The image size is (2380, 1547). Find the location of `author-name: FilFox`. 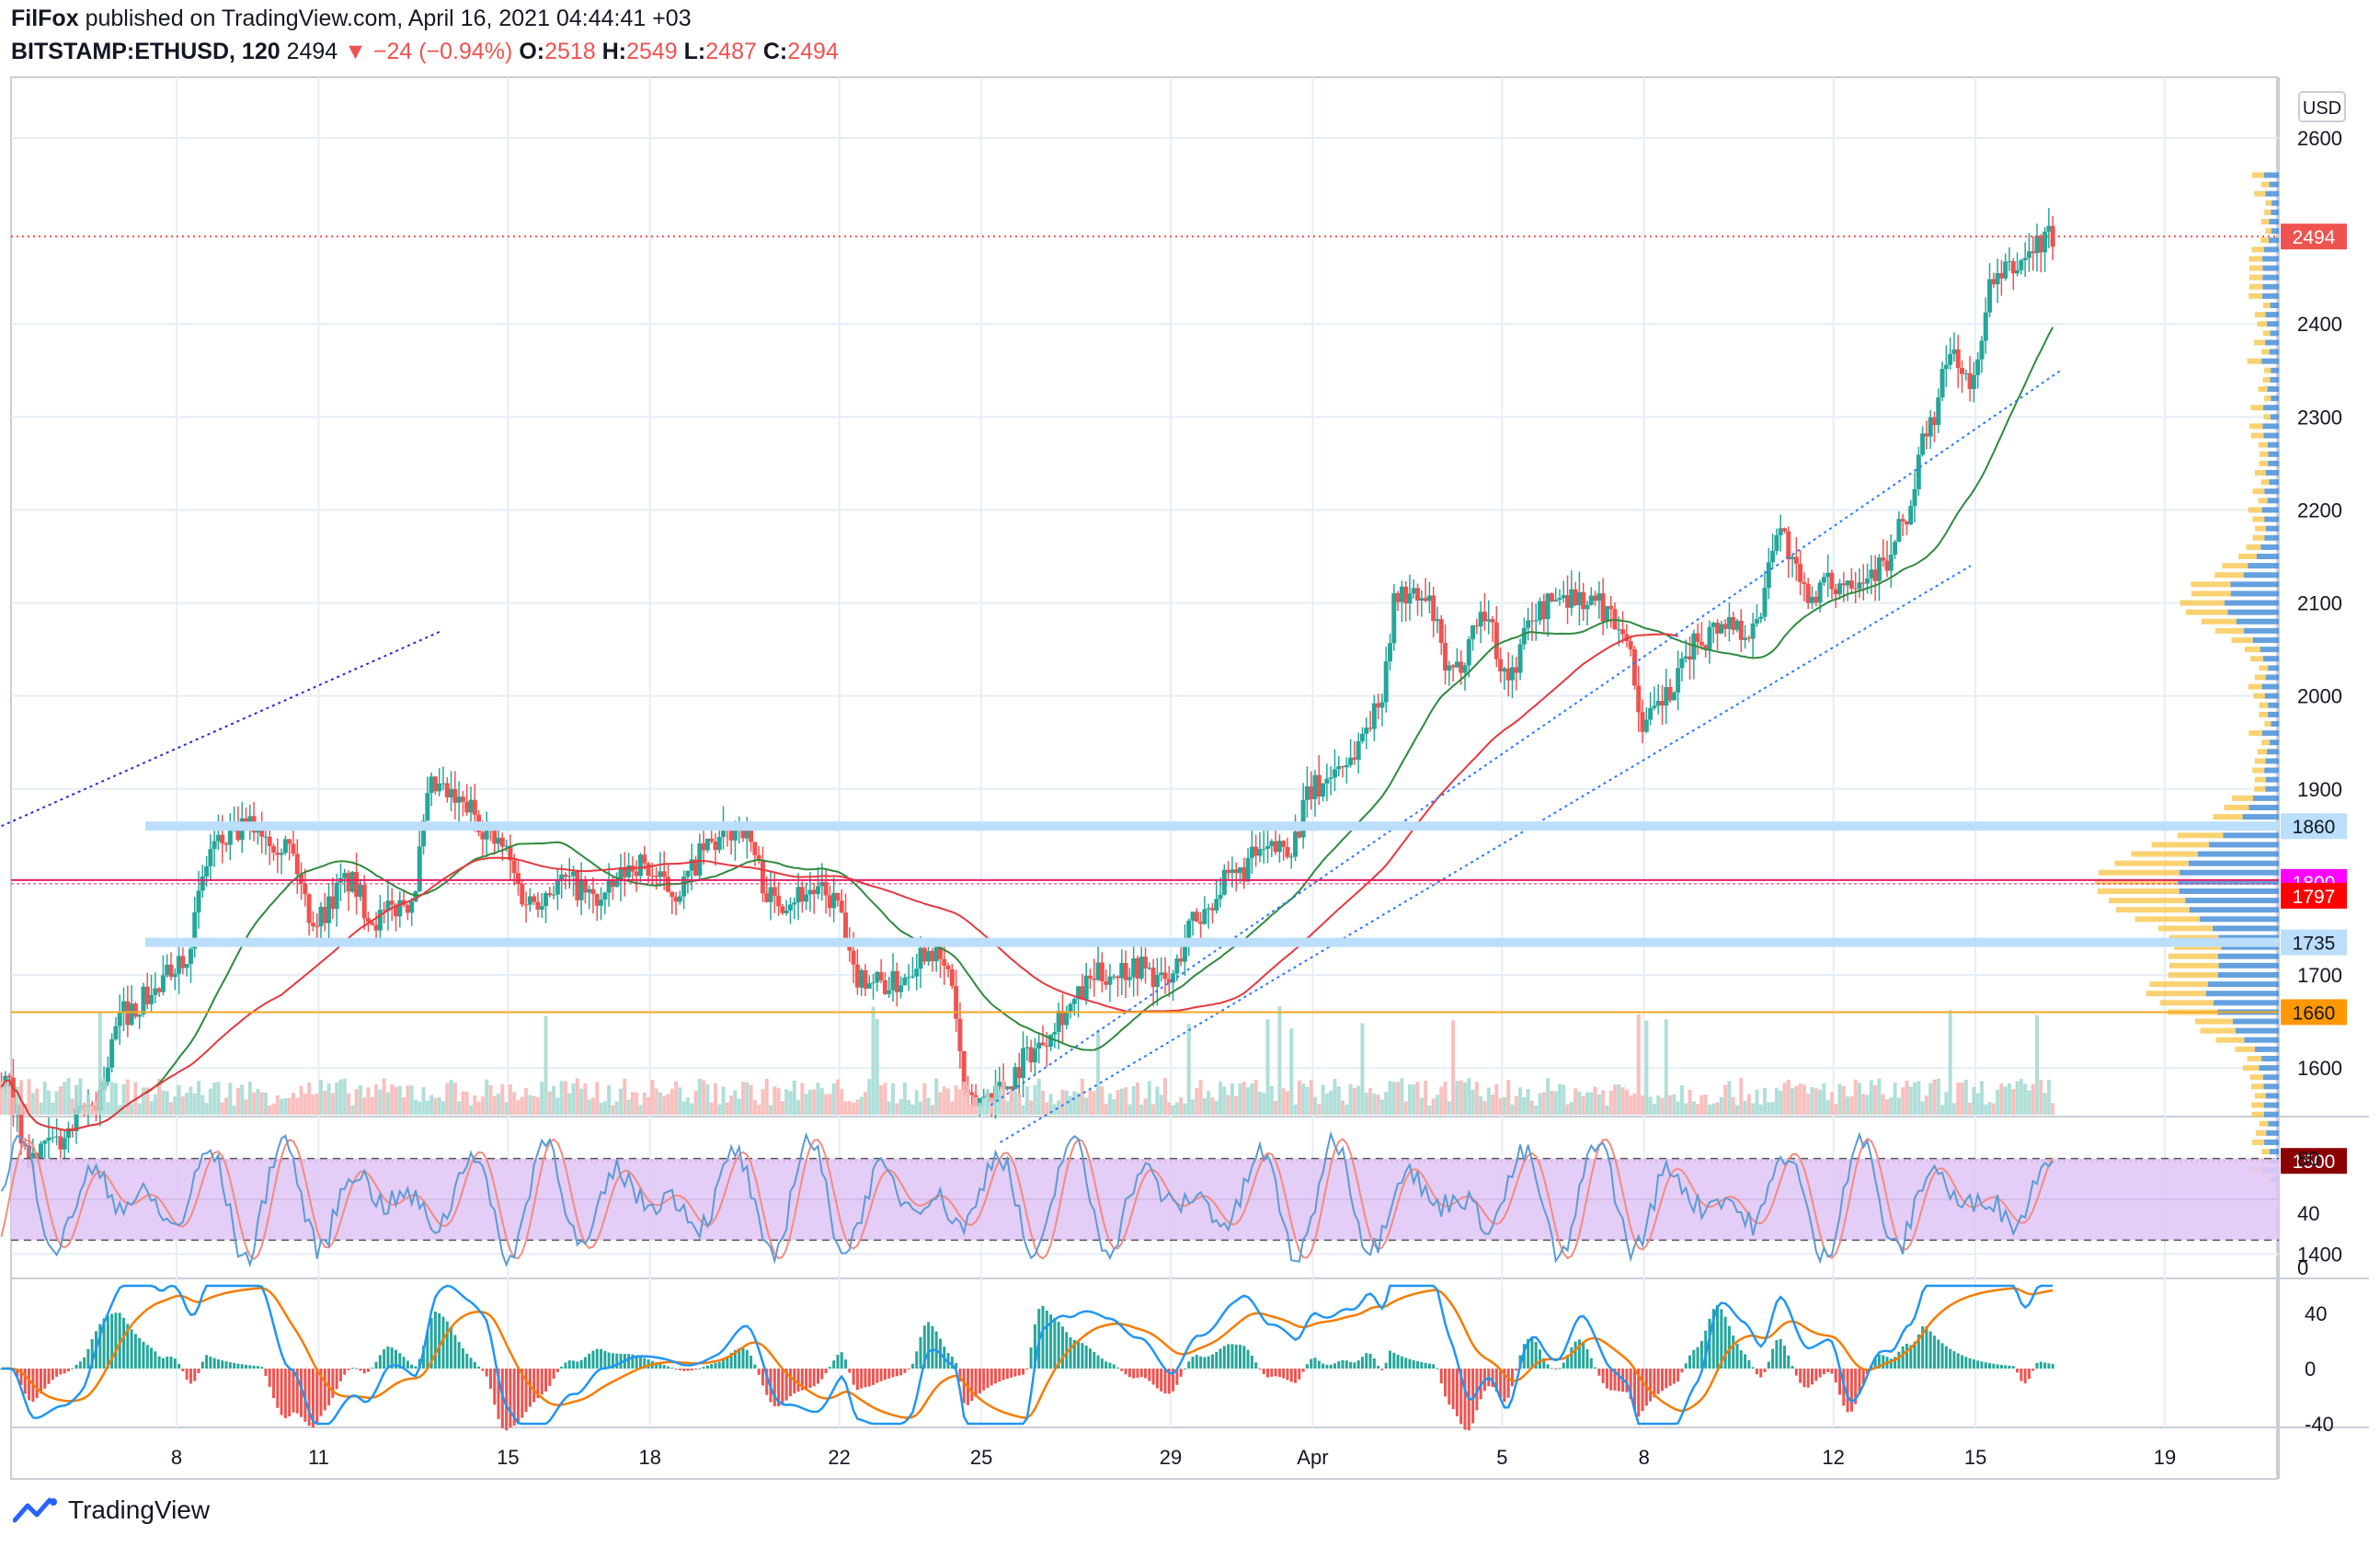

author-name: FilFox is located at coordinates (45, 18).